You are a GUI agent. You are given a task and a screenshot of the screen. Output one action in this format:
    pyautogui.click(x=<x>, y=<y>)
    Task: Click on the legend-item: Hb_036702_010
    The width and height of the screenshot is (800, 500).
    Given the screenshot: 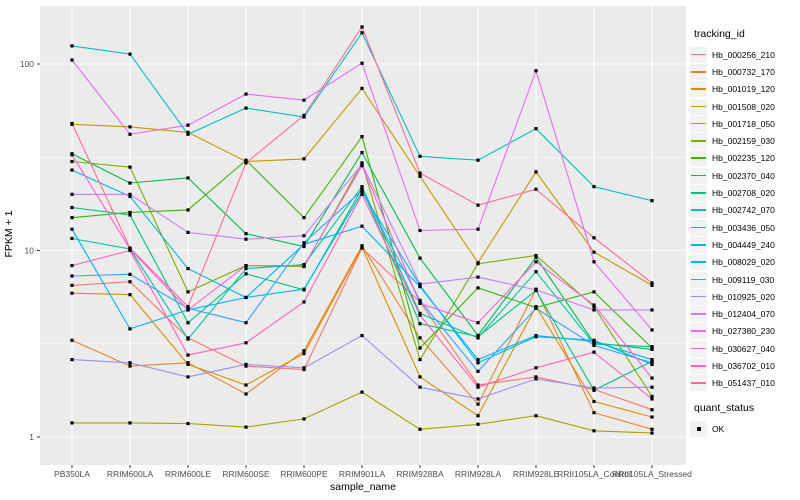 What is the action you would take?
    pyautogui.click(x=745, y=365)
    